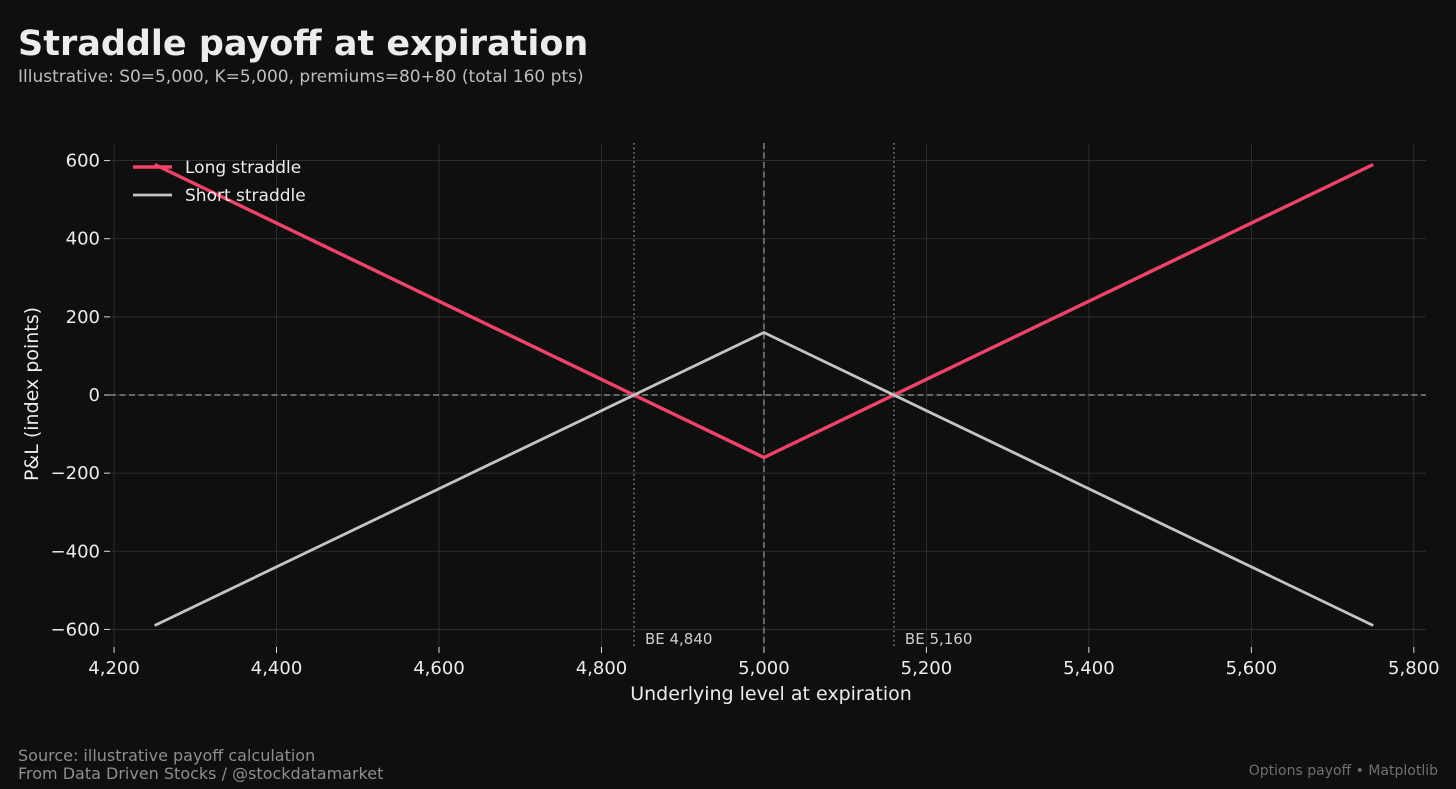  Describe the element at coordinates (219, 182) in the screenshot. I see `legend: Long straddle Short straddle` at that location.